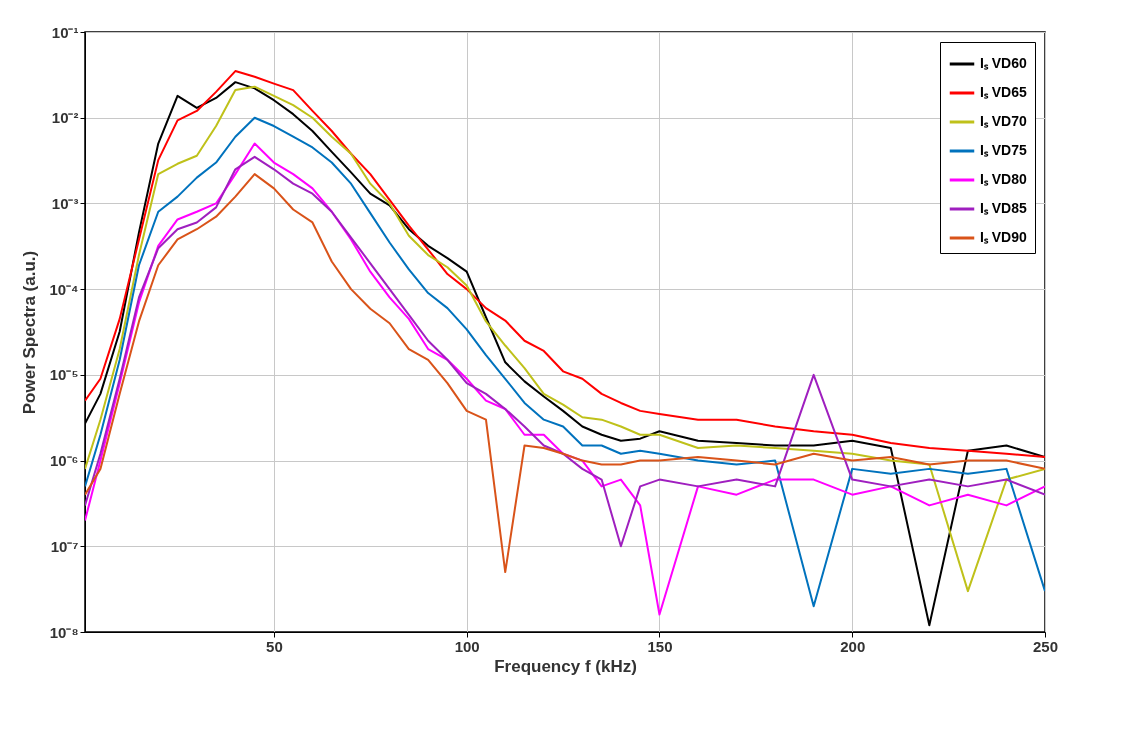 The width and height of the screenshot is (1127, 751). Describe the element at coordinates (1004, 150) in the screenshot. I see `legend-label: Iₛ VD75` at that location.